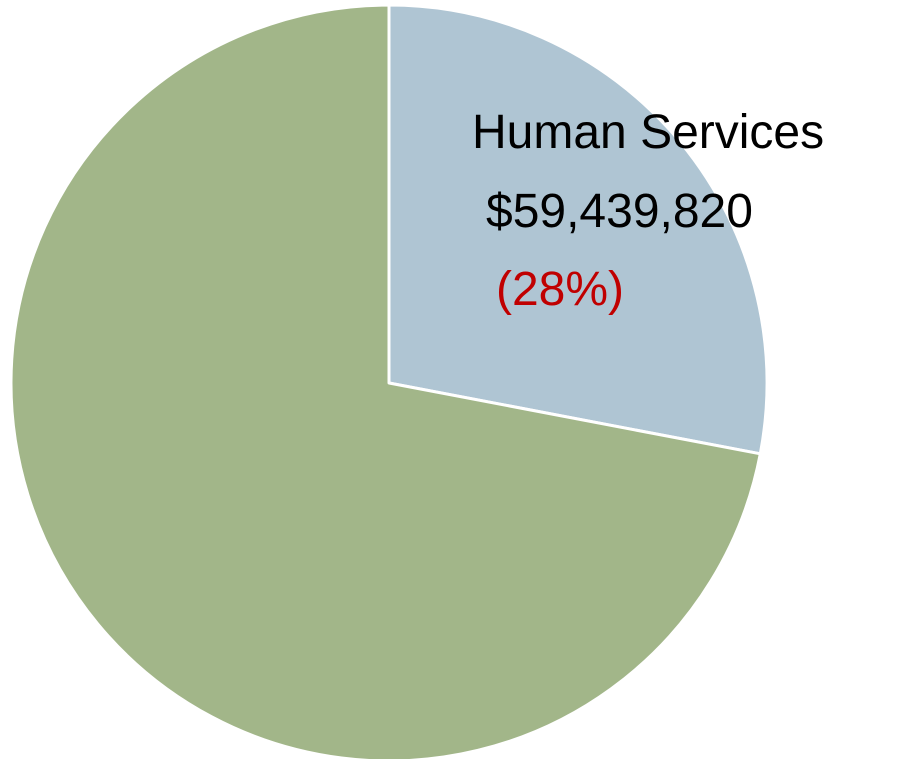  Describe the element at coordinates (648, 132) in the screenshot. I see `slice-label-name: Human Services` at that location.